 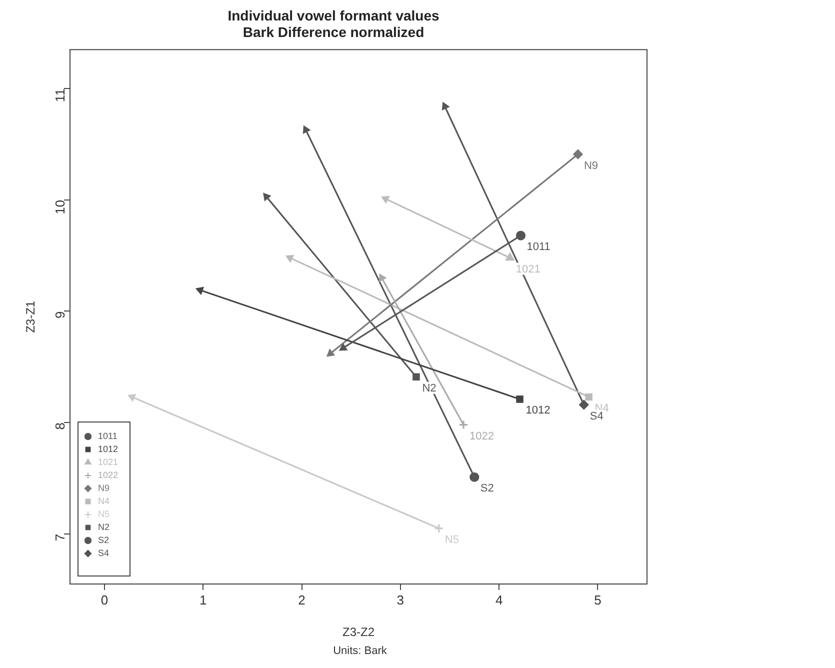 I want to click on y-axis-title: Z3-Z1, so click(x=31, y=316).